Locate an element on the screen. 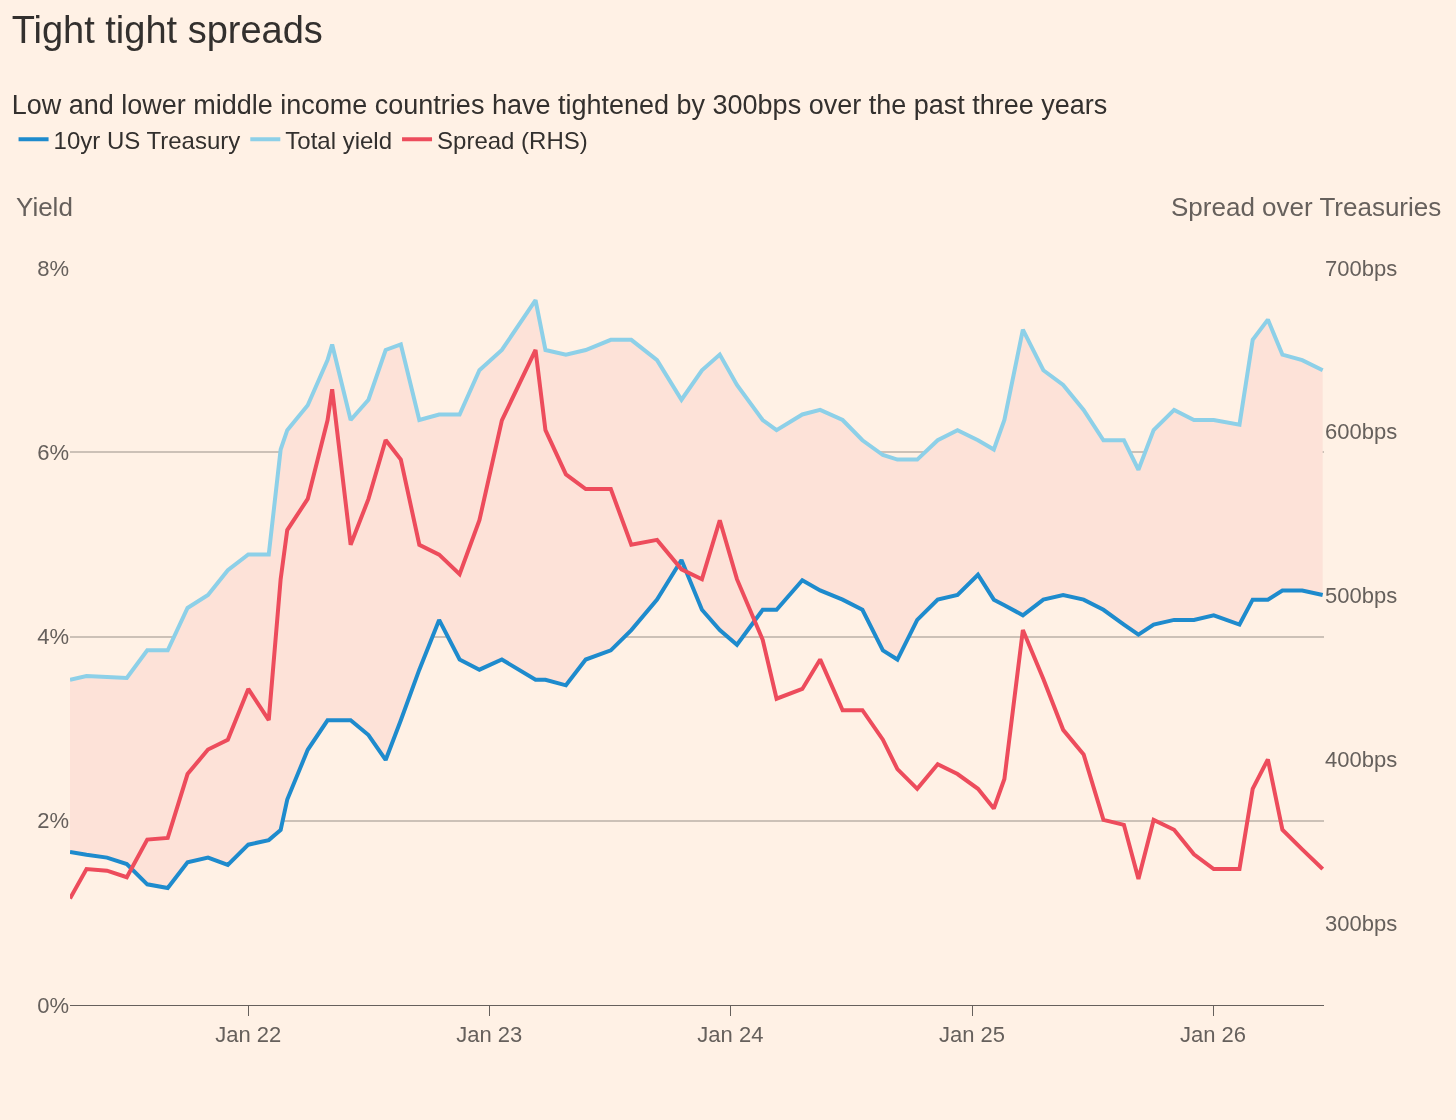 The width and height of the screenshot is (1456, 1120). y2-tick-label: 700bps is located at coordinates (1361, 268).